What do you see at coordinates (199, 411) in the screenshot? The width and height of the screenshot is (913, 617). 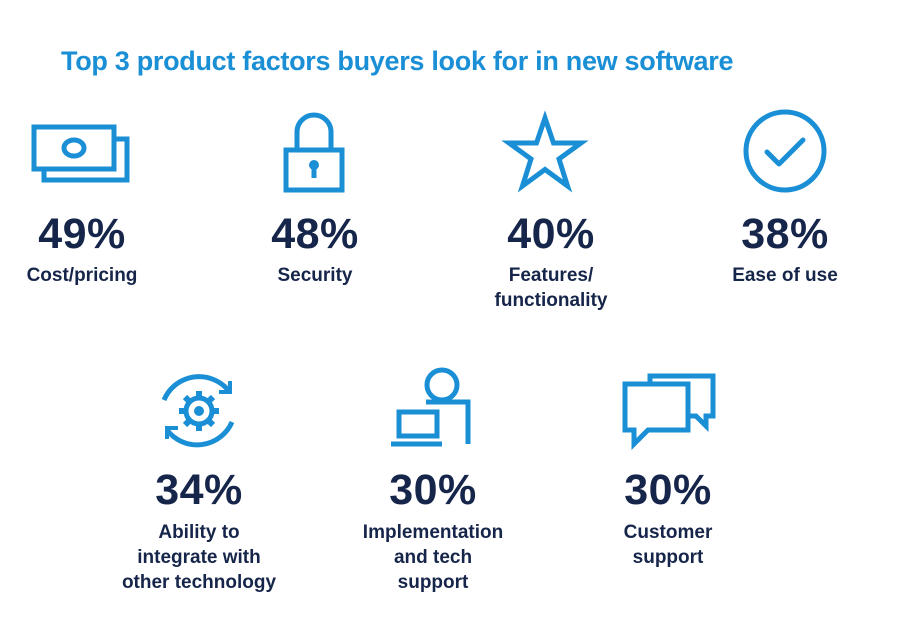 I see `gear-refresh-icon` at bounding box center [199, 411].